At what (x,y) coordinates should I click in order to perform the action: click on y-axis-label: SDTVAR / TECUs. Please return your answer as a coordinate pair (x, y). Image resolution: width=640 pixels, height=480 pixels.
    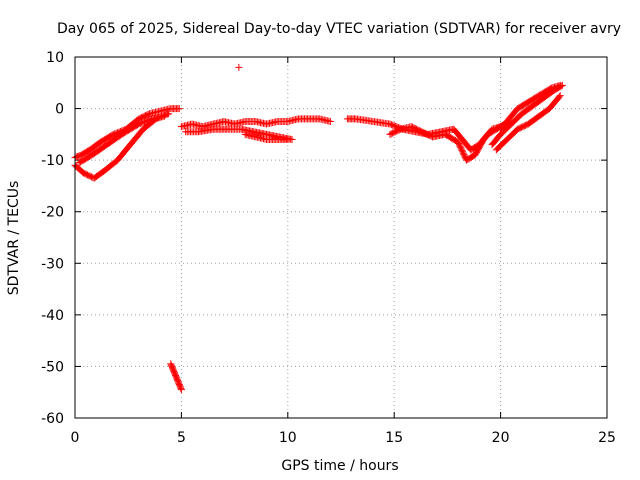
    Looking at the image, I should click on (14, 238).